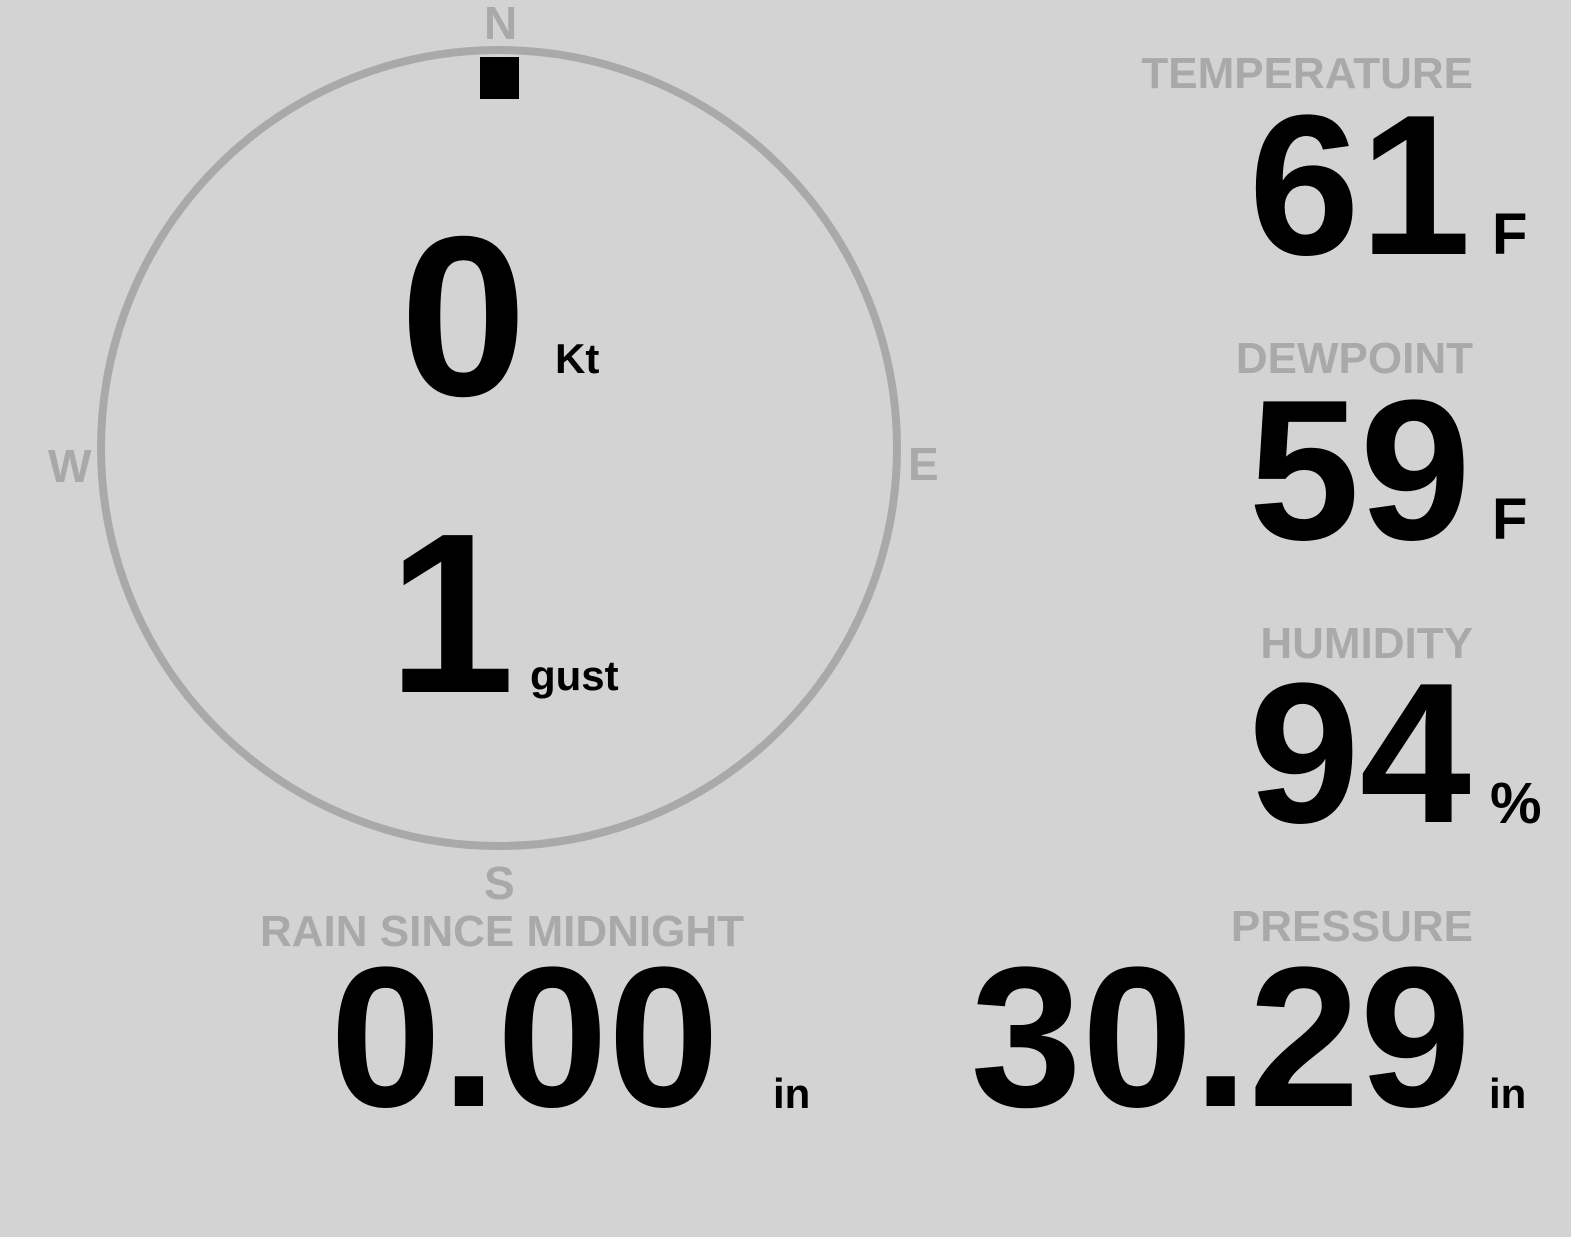 Image resolution: width=1571 pixels, height=1237 pixels. Describe the element at coordinates (1359, 470) in the screenshot. I see `dewpoint-value: 59` at that location.